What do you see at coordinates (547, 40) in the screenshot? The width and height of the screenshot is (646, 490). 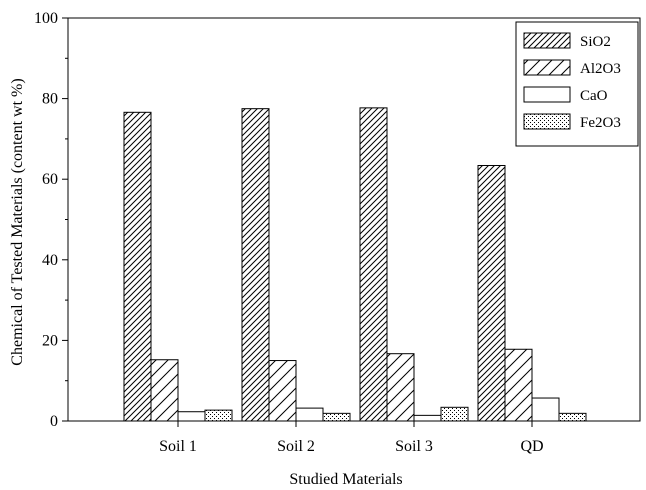 I see `legend-swatch-sio2` at bounding box center [547, 40].